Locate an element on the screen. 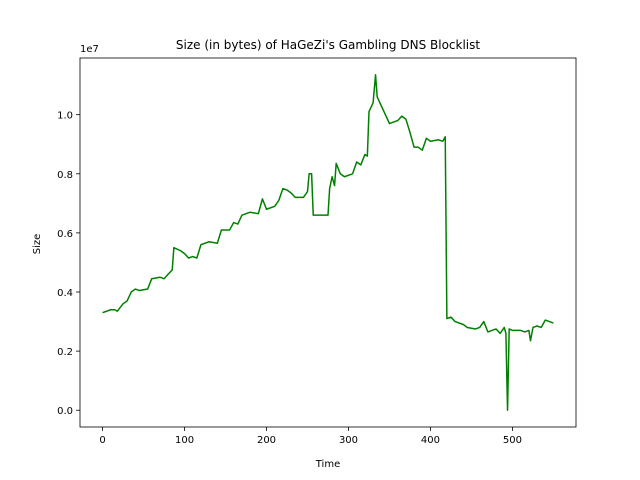  x-tick-label: 400 is located at coordinates (430, 440).